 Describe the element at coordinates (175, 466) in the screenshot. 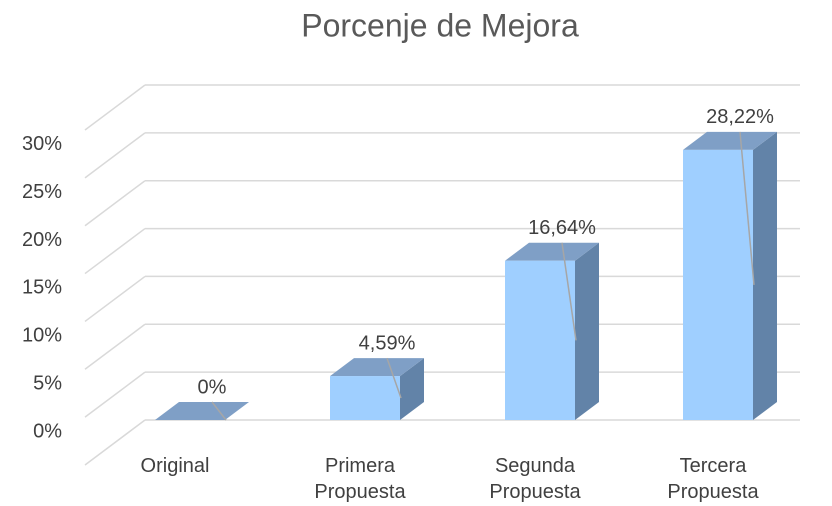

I see `x-tick-label: Original` at that location.